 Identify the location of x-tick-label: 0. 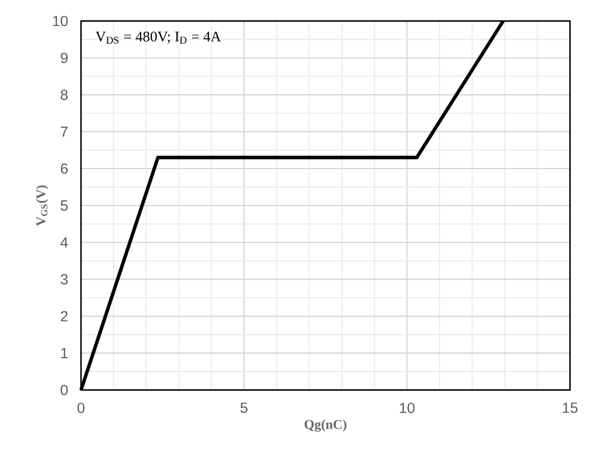
(80, 408).